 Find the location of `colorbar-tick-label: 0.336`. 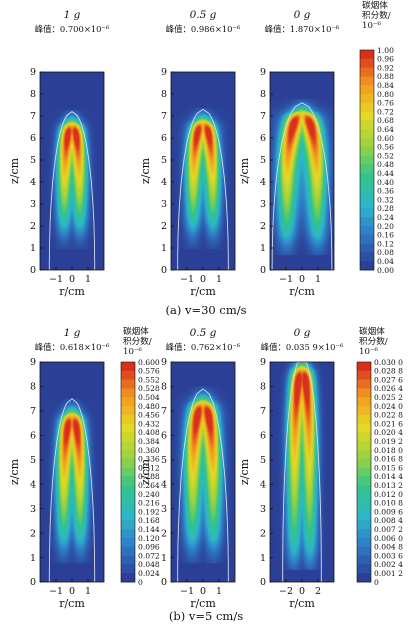

colorbar-tick-label: 0.336 is located at coordinates (149, 459).